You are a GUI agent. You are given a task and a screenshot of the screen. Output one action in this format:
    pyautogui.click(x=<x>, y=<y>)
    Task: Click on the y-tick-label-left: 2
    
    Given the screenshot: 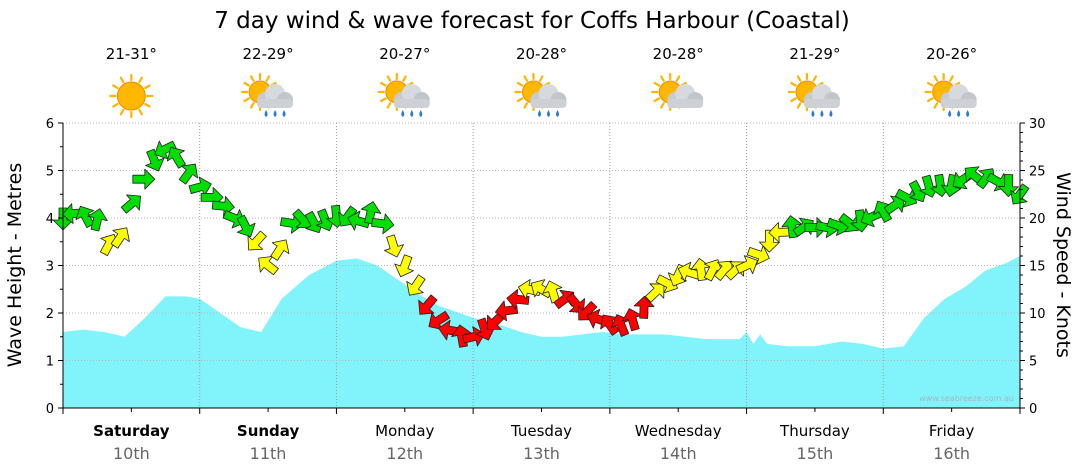 What is the action you would take?
    pyautogui.click(x=50, y=314)
    